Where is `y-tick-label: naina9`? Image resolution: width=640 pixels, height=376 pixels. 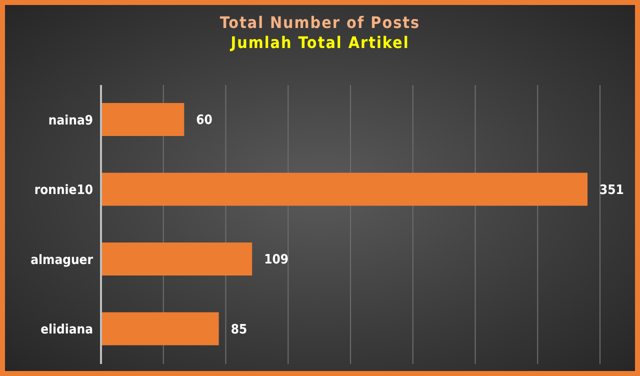
y-tick-label: naina9 is located at coordinates (70, 120).